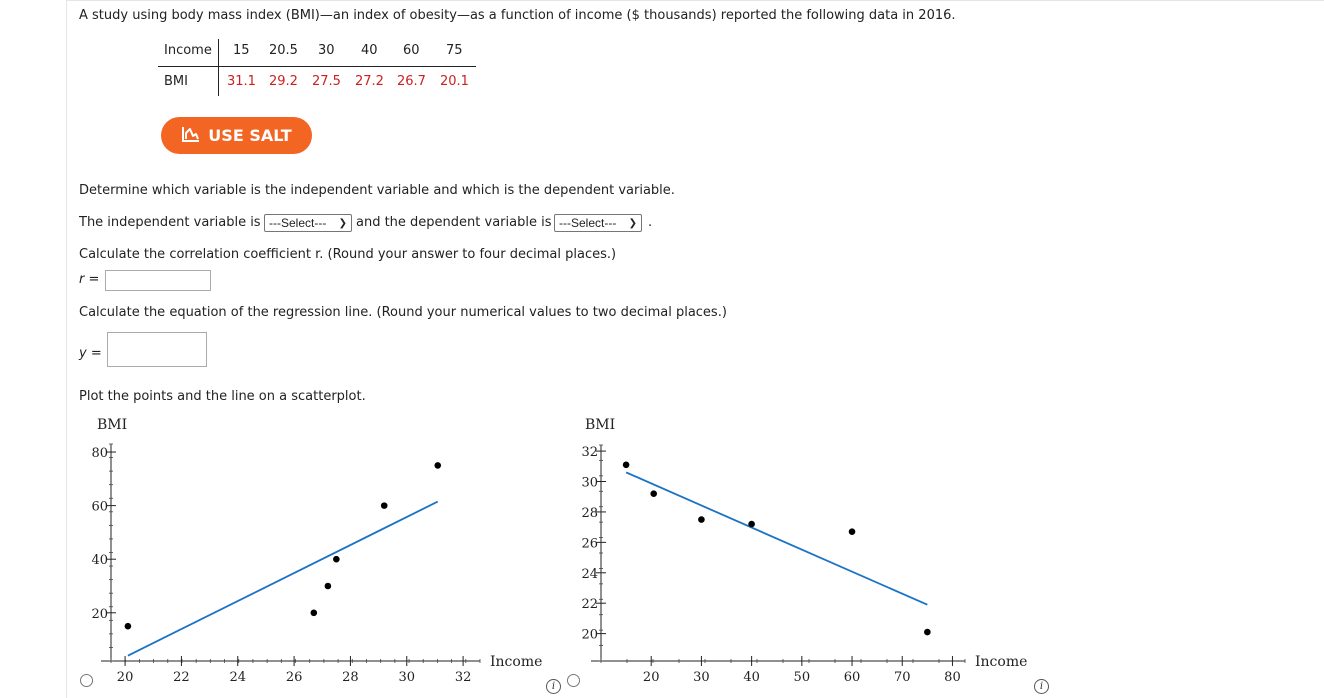  What do you see at coordinates (589, 604) in the screenshot?
I see `y-tick-label: 22` at bounding box center [589, 604].